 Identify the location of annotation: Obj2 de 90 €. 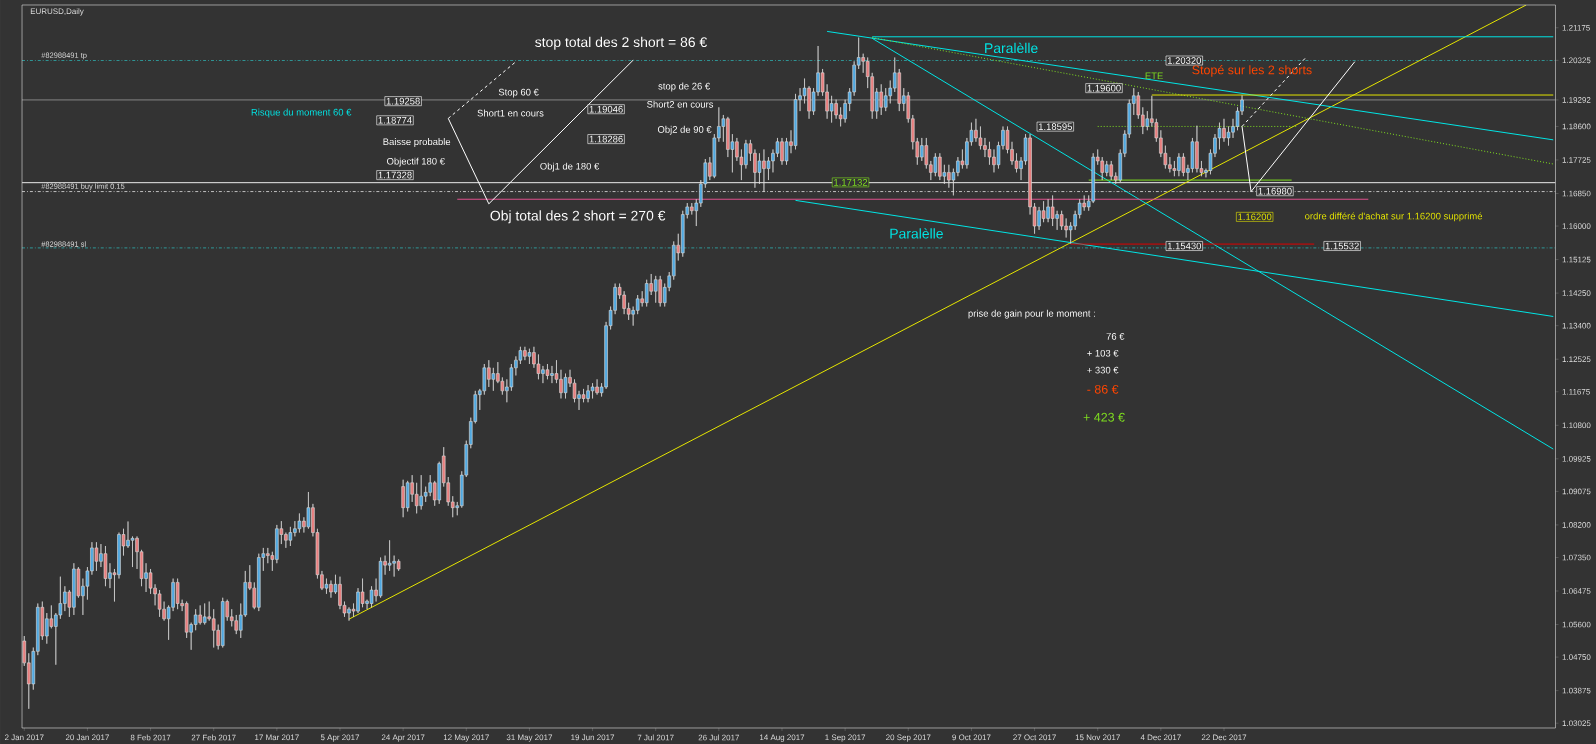
(684, 130).